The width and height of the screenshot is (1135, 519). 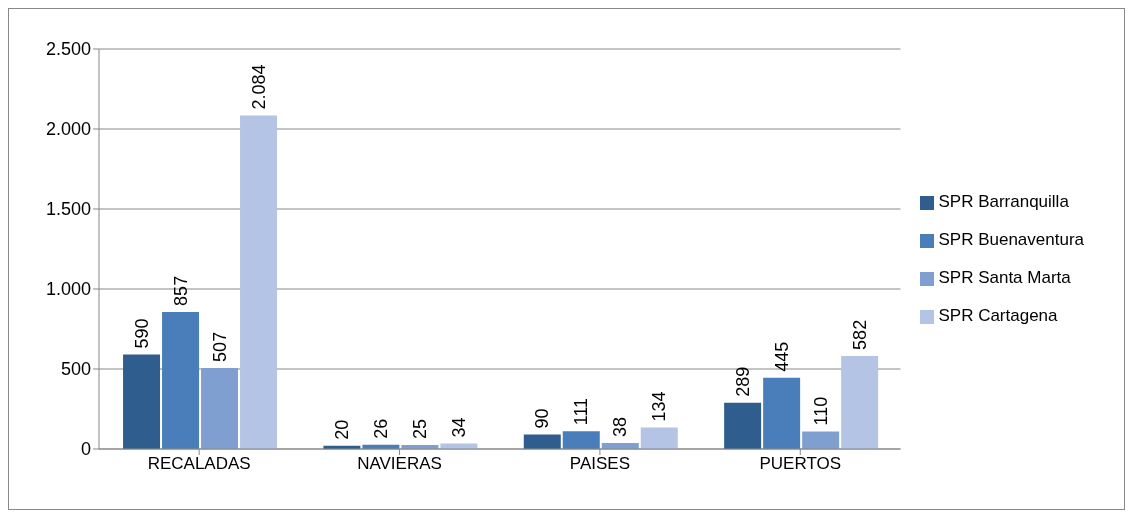 What do you see at coordinates (859, 334) in the screenshot?
I see `data-label: 582` at bounding box center [859, 334].